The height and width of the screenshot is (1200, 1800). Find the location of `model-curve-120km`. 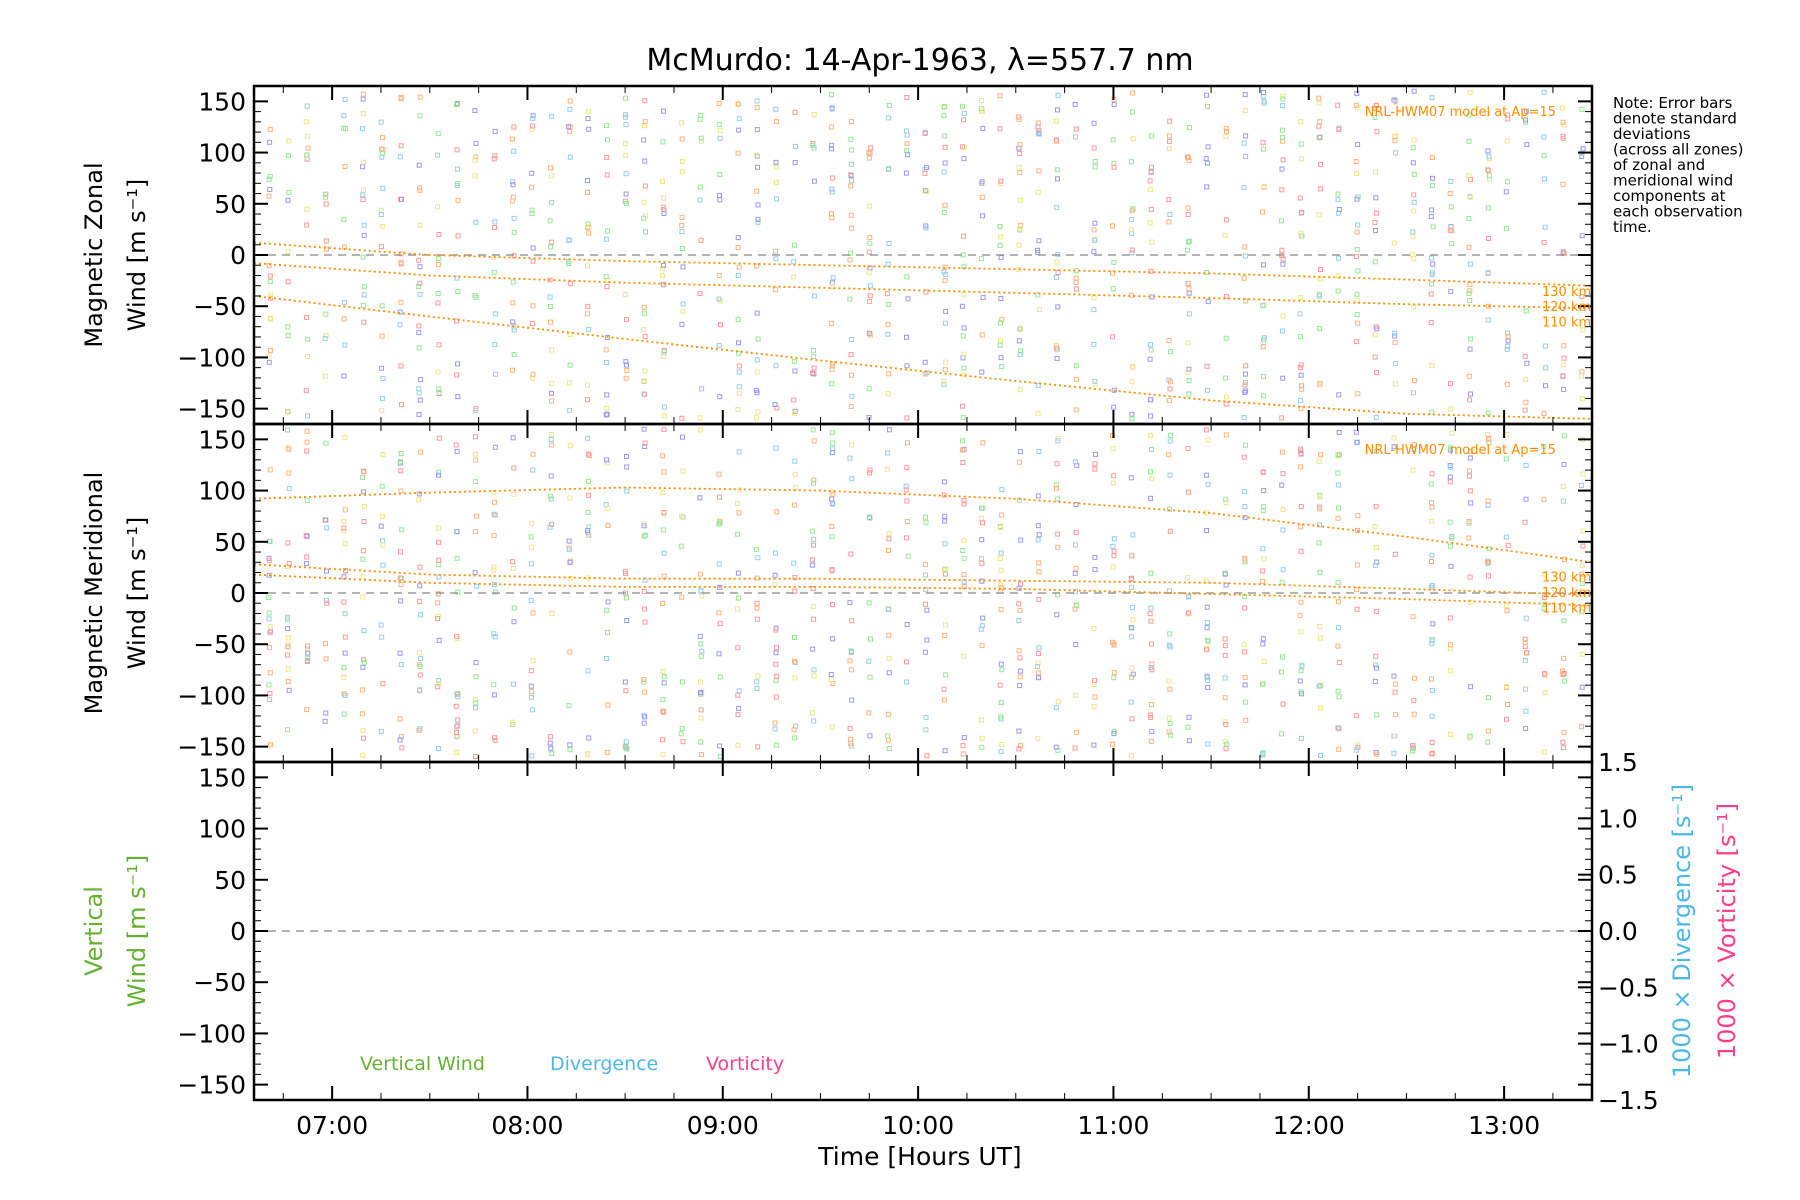

model-curve-120km is located at coordinates (923, 286).